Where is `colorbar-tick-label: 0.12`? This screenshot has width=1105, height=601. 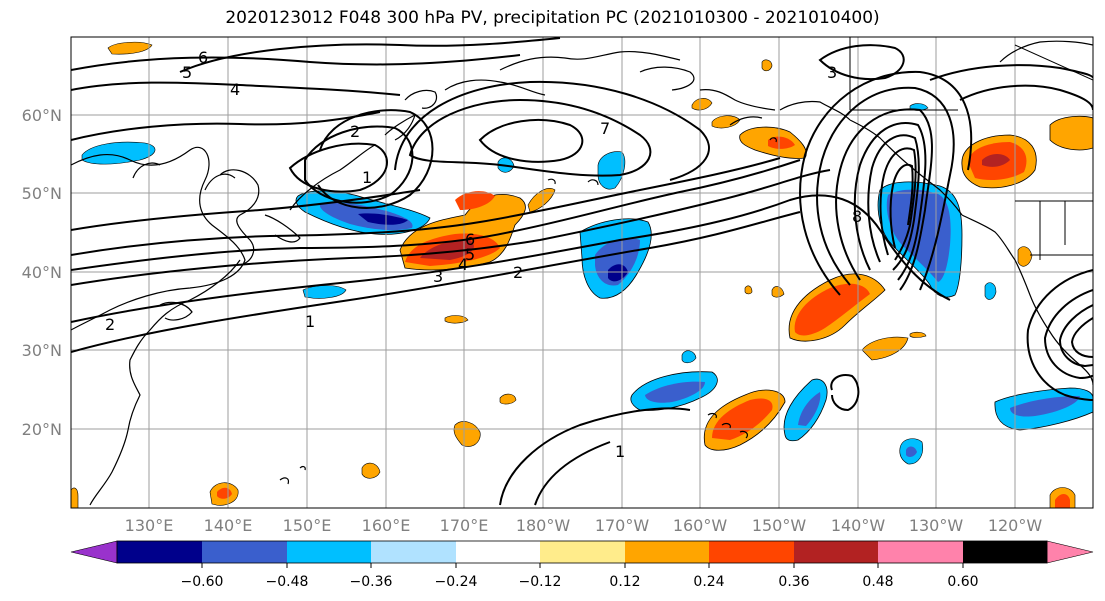 colorbar-tick-label: 0.12 is located at coordinates (624, 582).